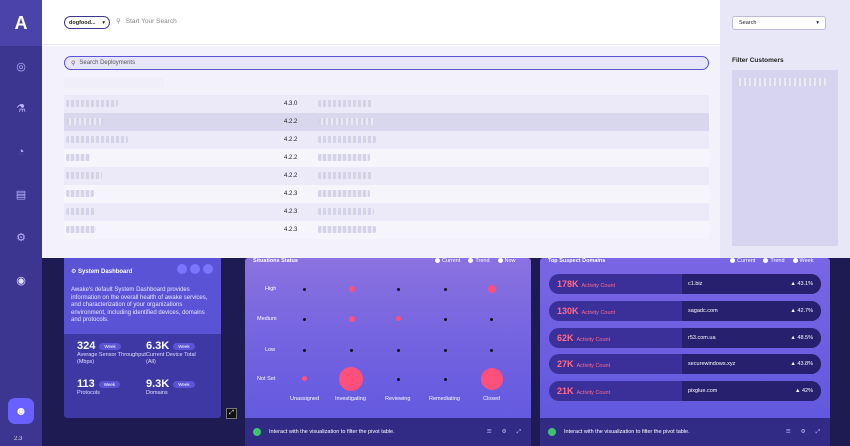  What do you see at coordinates (151, 21) in the screenshot?
I see `global-search-input: Start Your Search` at bounding box center [151, 21].